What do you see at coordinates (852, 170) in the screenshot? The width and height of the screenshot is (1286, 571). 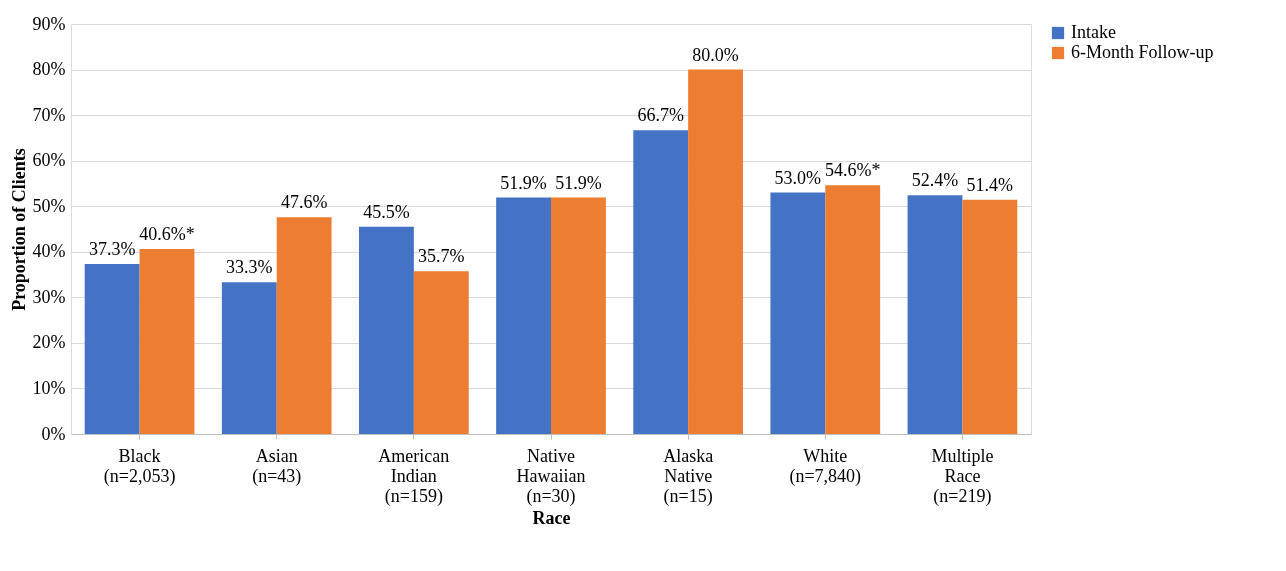 I see `data-label: 54.6%*` at bounding box center [852, 170].